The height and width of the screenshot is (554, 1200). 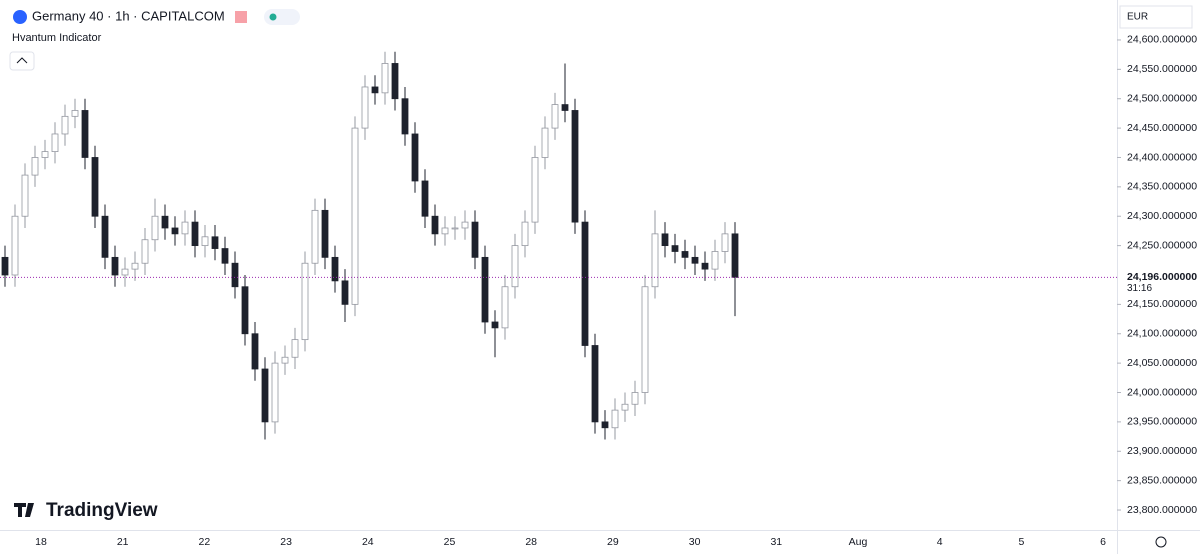 I want to click on x-tick-label: 4, so click(x=940, y=542).